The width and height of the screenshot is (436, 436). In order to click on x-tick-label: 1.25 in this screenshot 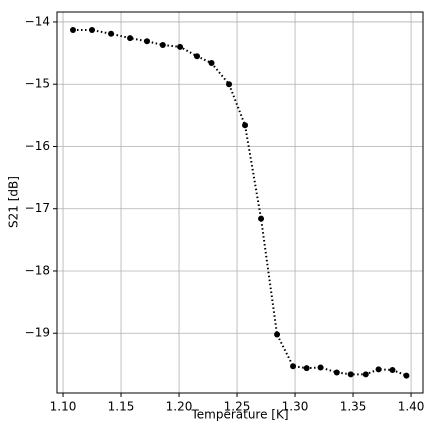, I will do `click(237, 407)`.